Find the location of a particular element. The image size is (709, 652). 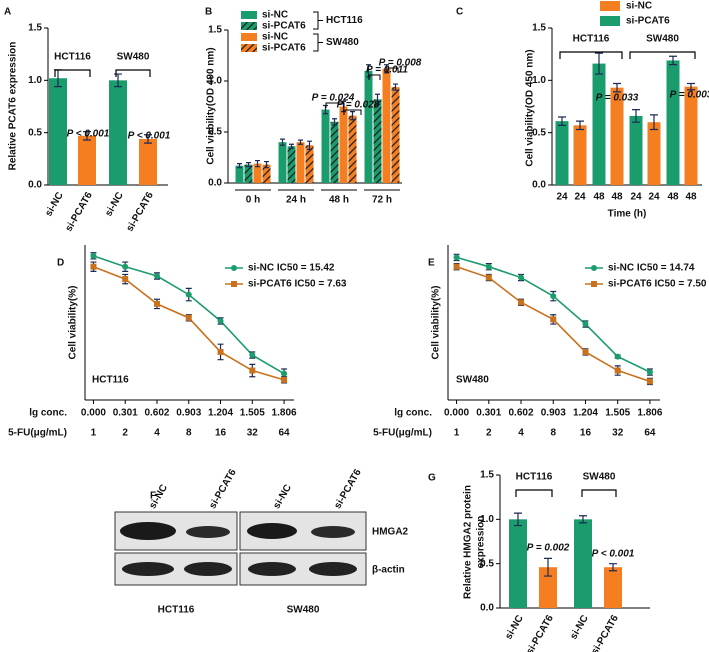

x-tick-label: 72 h is located at coordinates (382, 200).